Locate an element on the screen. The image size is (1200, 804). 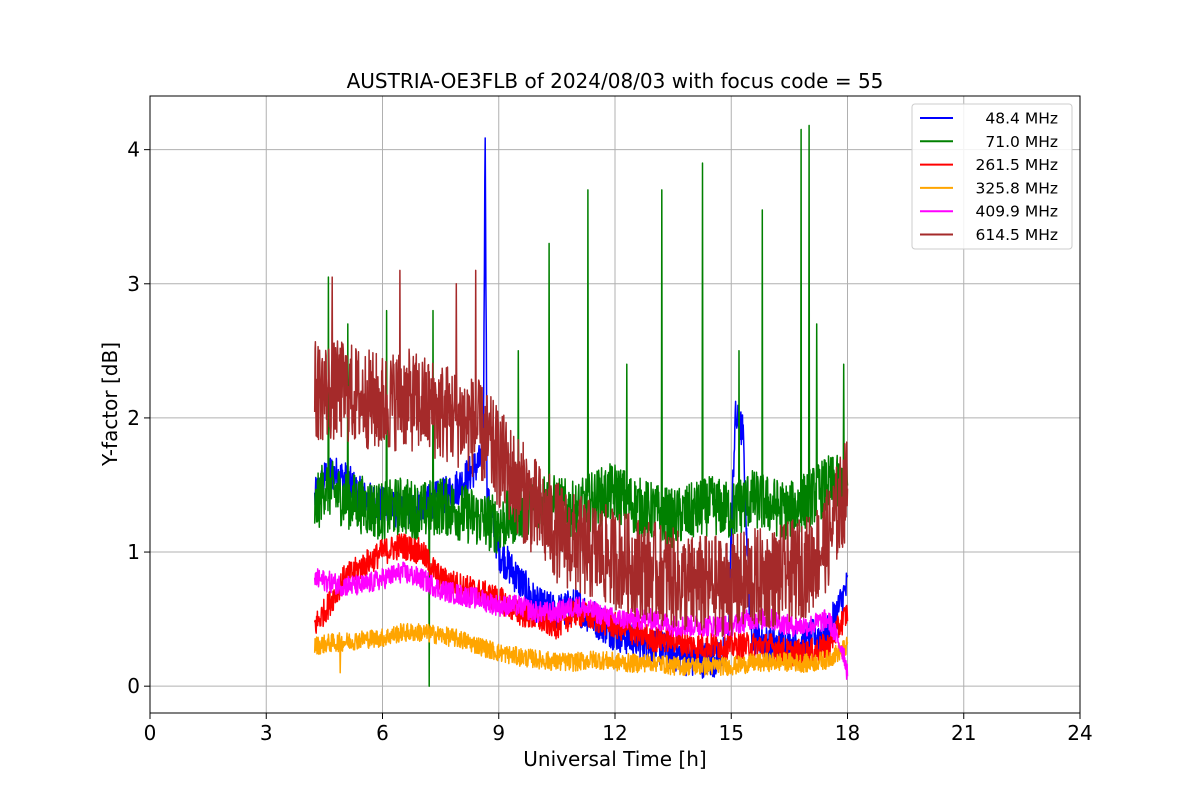
x-tick-label: 0 is located at coordinates (150, 733).